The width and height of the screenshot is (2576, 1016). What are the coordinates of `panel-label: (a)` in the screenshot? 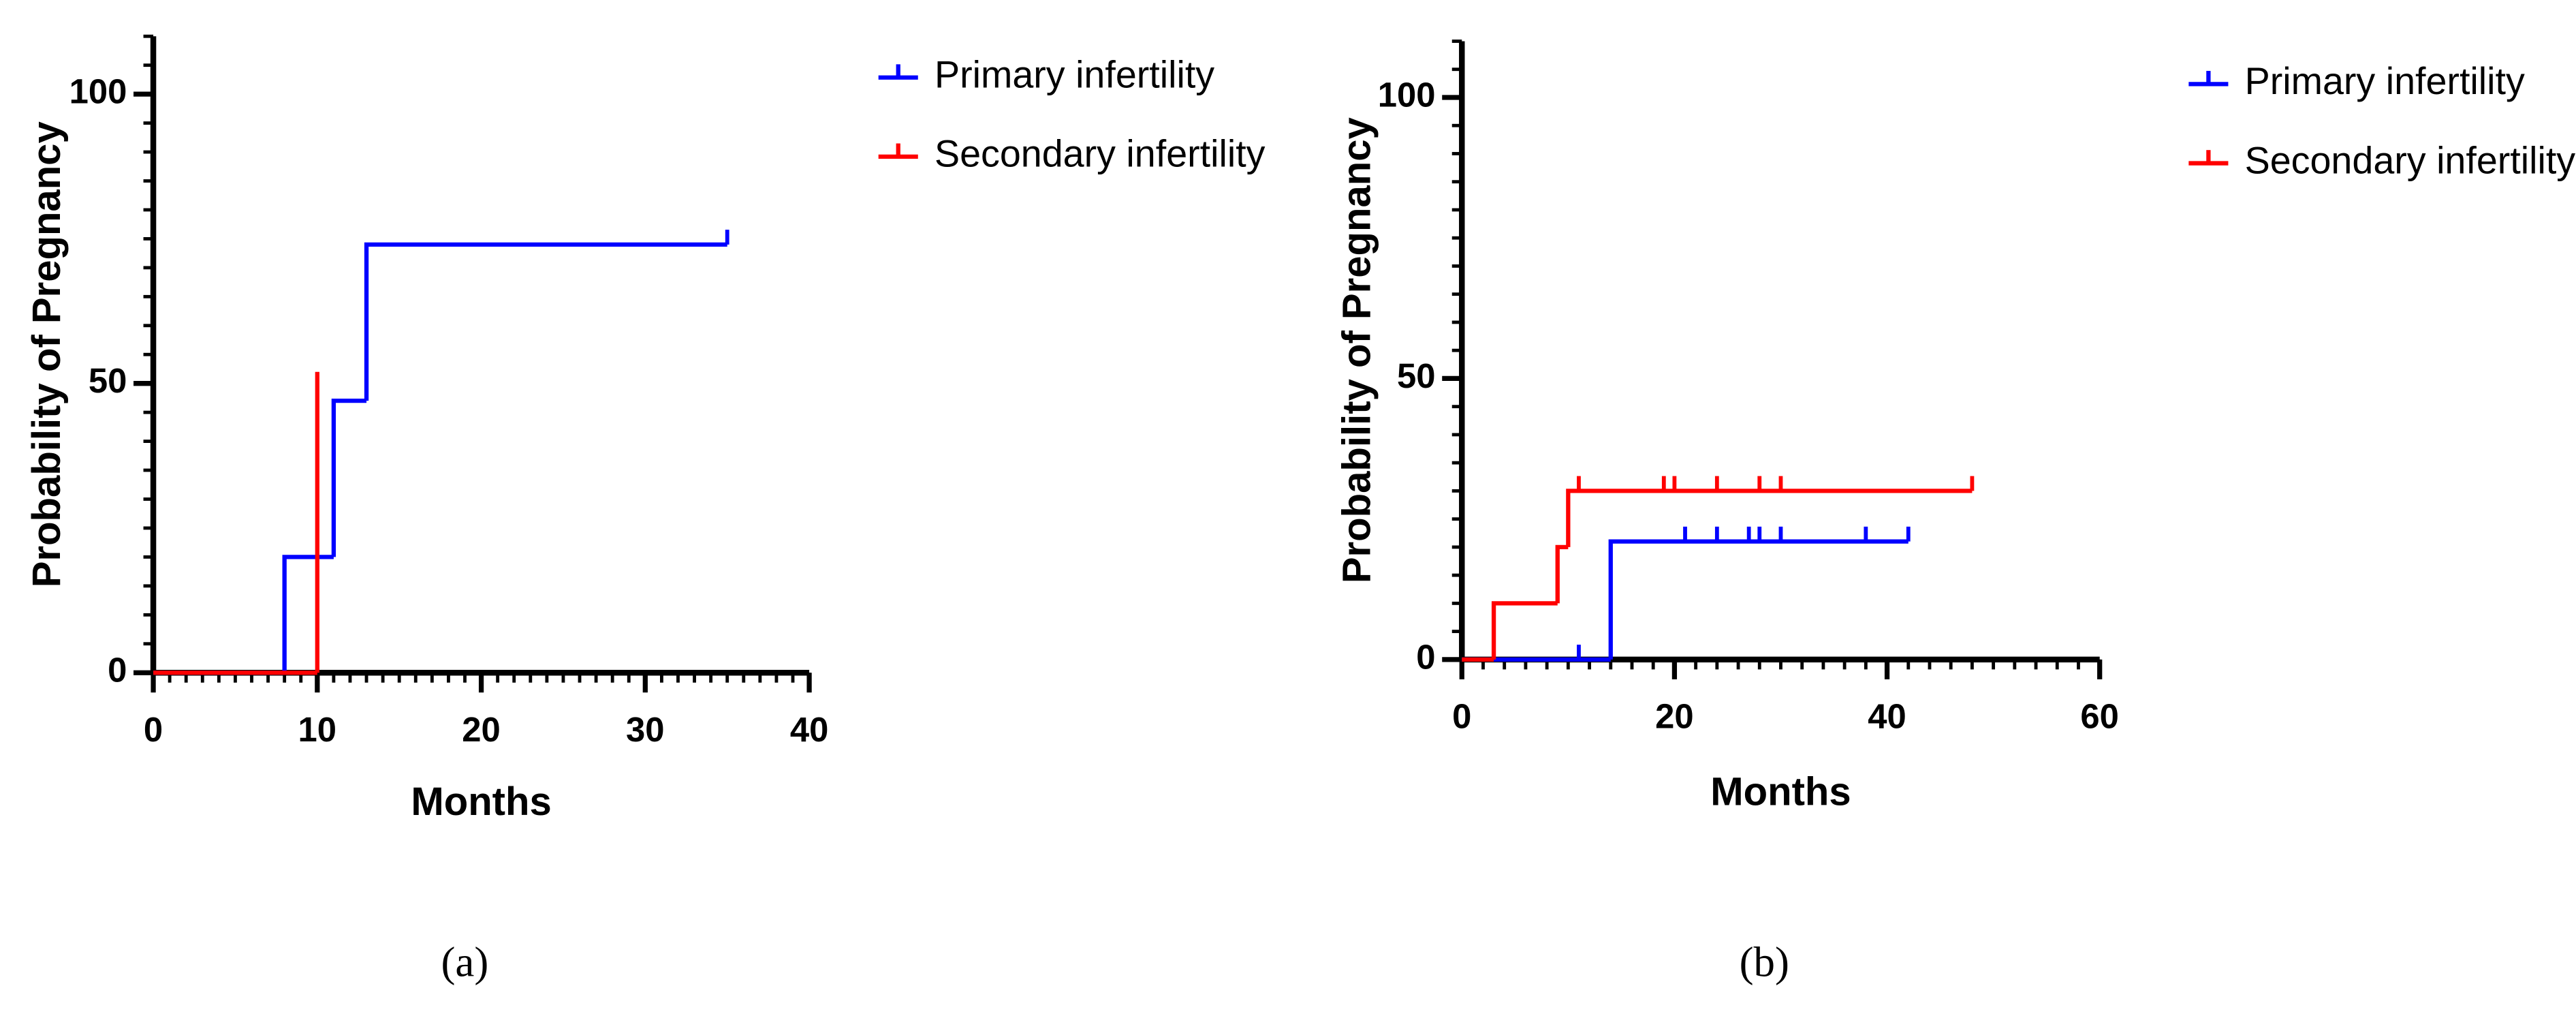 It's located at (464, 961).